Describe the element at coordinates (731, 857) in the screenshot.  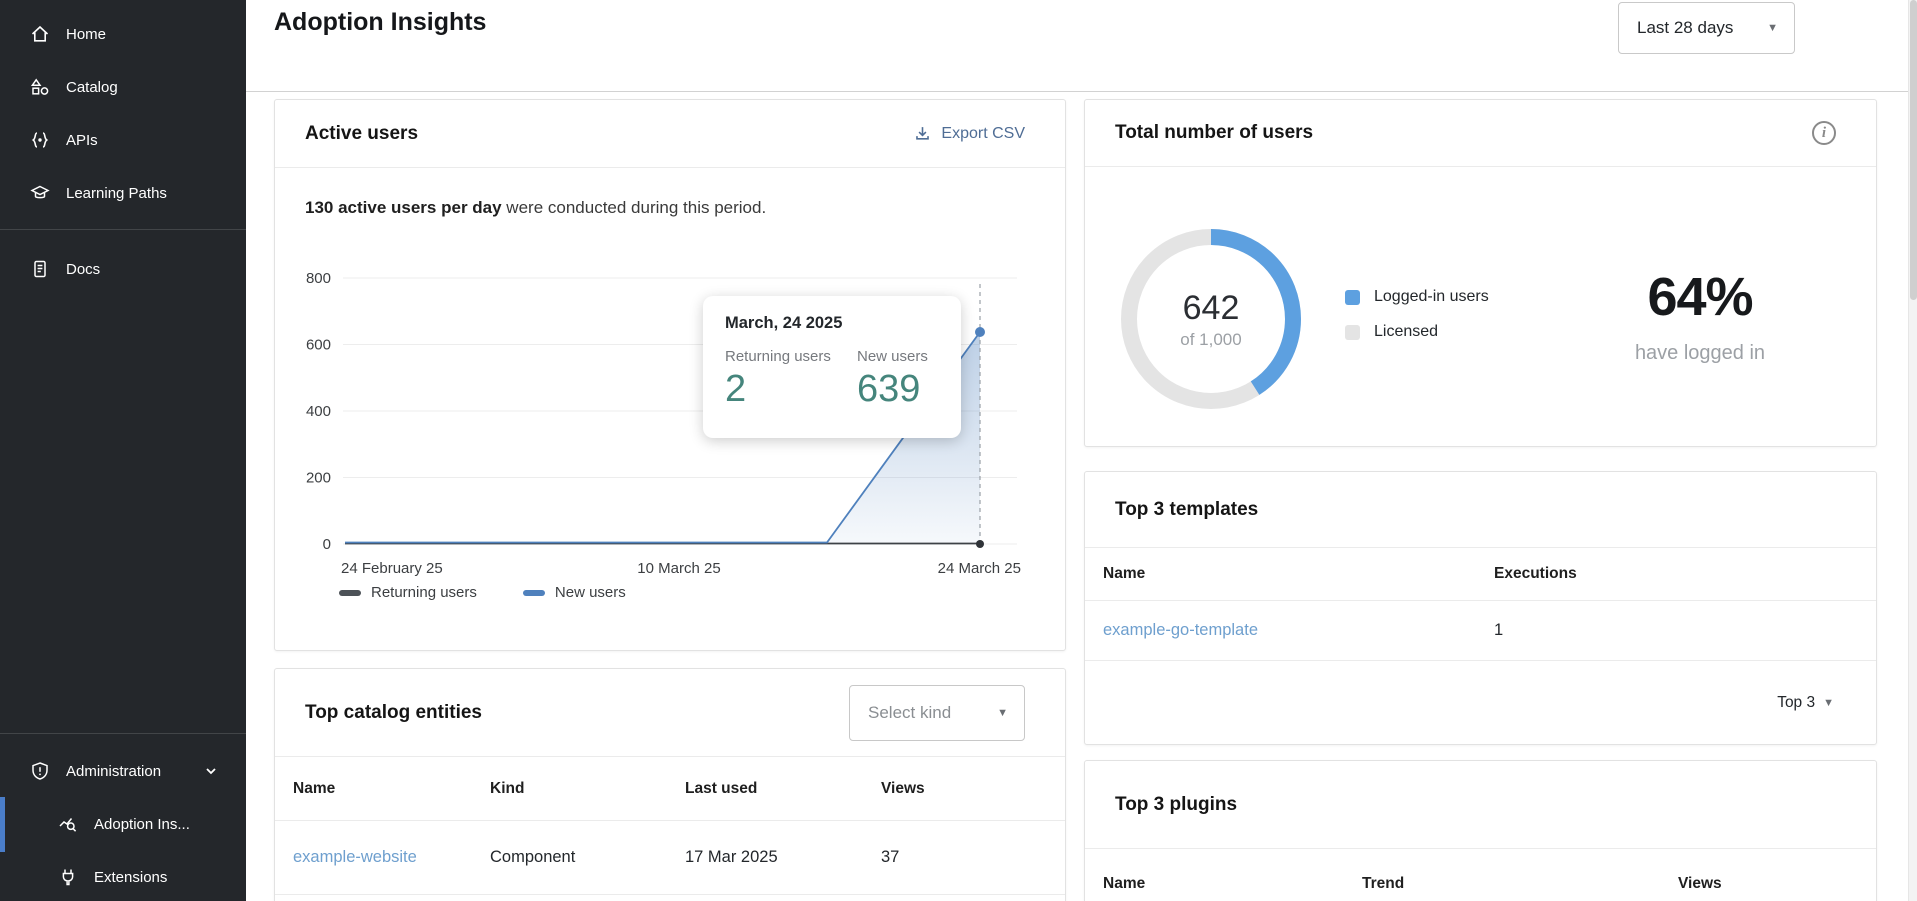
I see `entity-last-used: 17 Mar 2025` at that location.